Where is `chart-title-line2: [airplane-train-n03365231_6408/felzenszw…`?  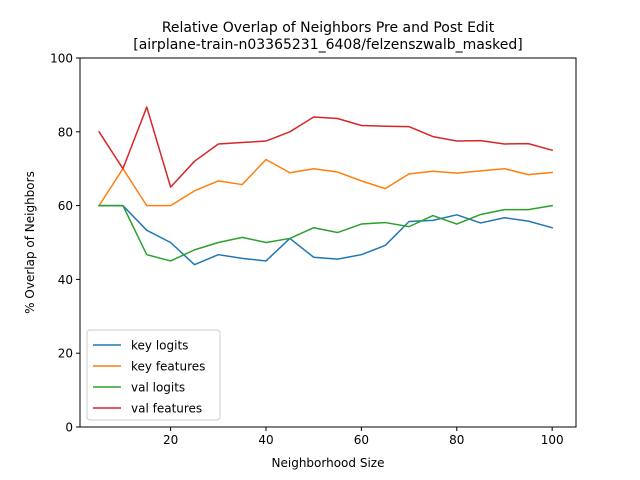 chart-title-line2: [airplane-train-n03365231_6408/felzenszw… is located at coordinates (328, 45).